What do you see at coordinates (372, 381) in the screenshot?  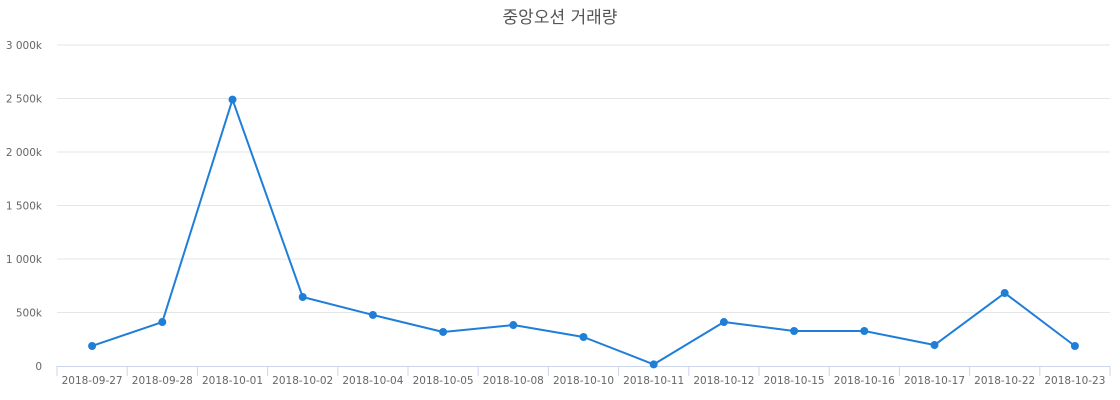 I see `x-tick-label: 2018-10-04` at bounding box center [372, 381].